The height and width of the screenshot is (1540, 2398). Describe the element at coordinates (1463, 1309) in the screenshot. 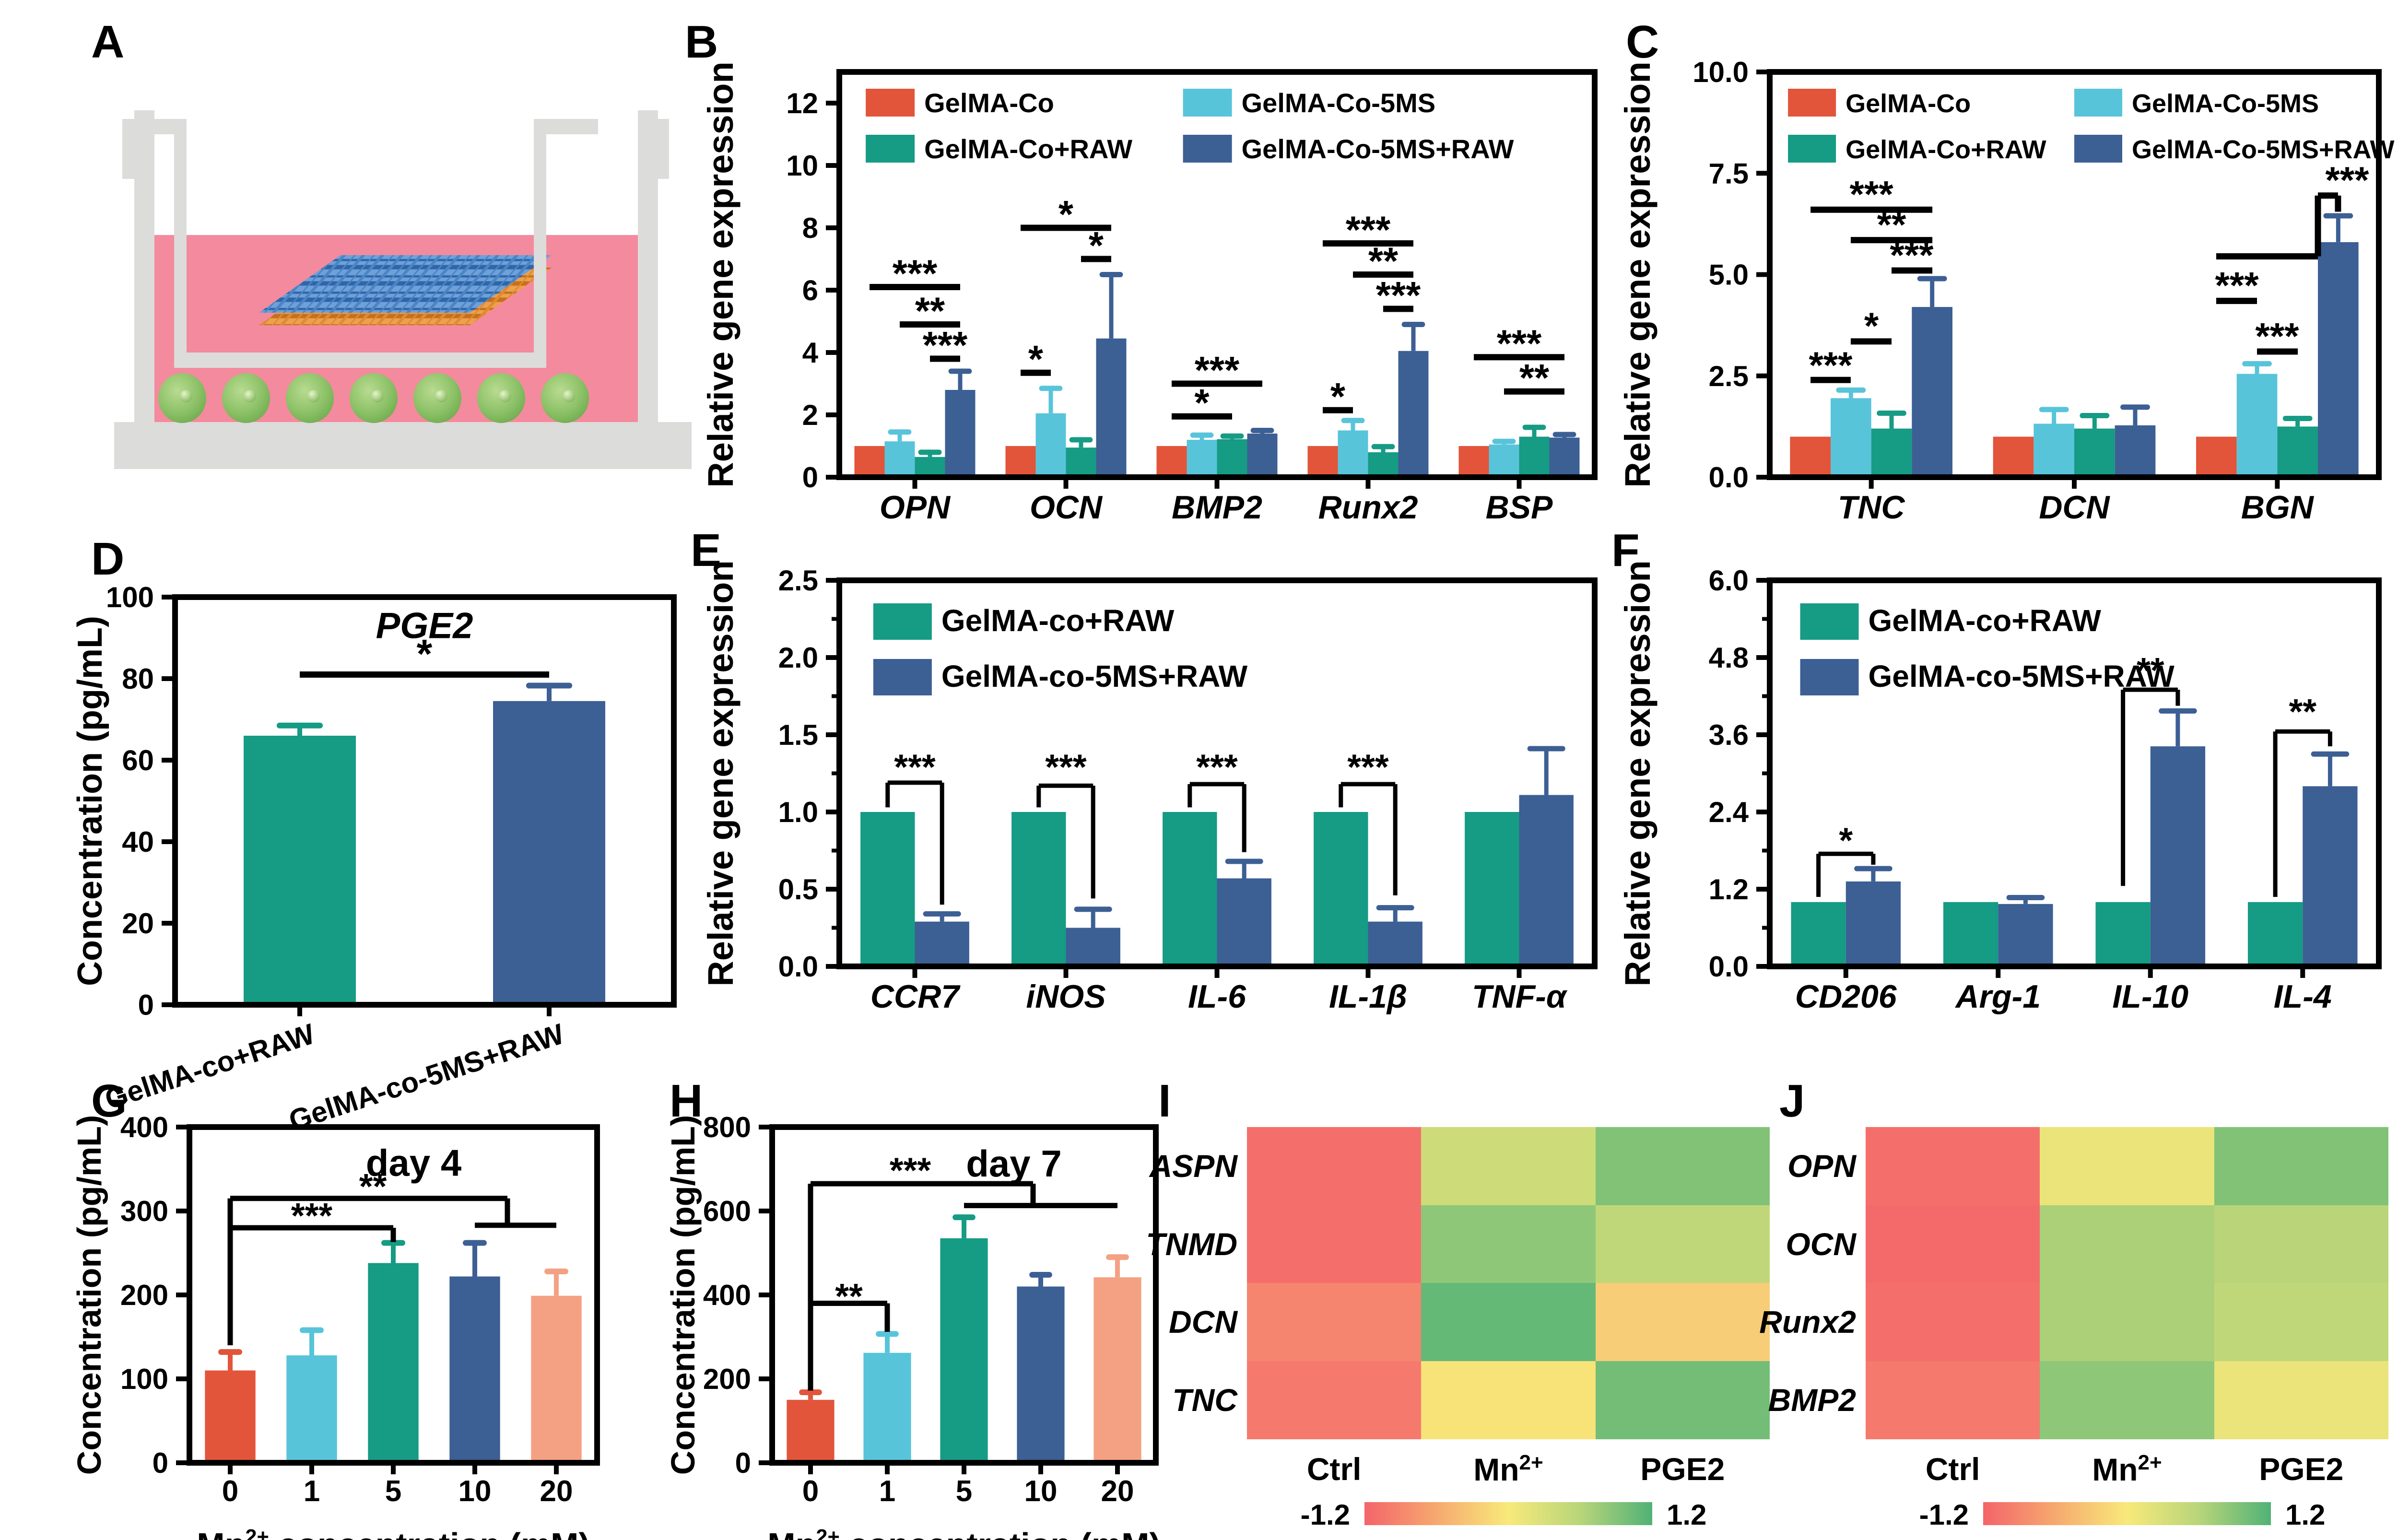

I see `panel-i-heatmap: ASPN TNMD DCN TNC Ctrl Mn2+ PGE2 -1.2 1.2` at that location.